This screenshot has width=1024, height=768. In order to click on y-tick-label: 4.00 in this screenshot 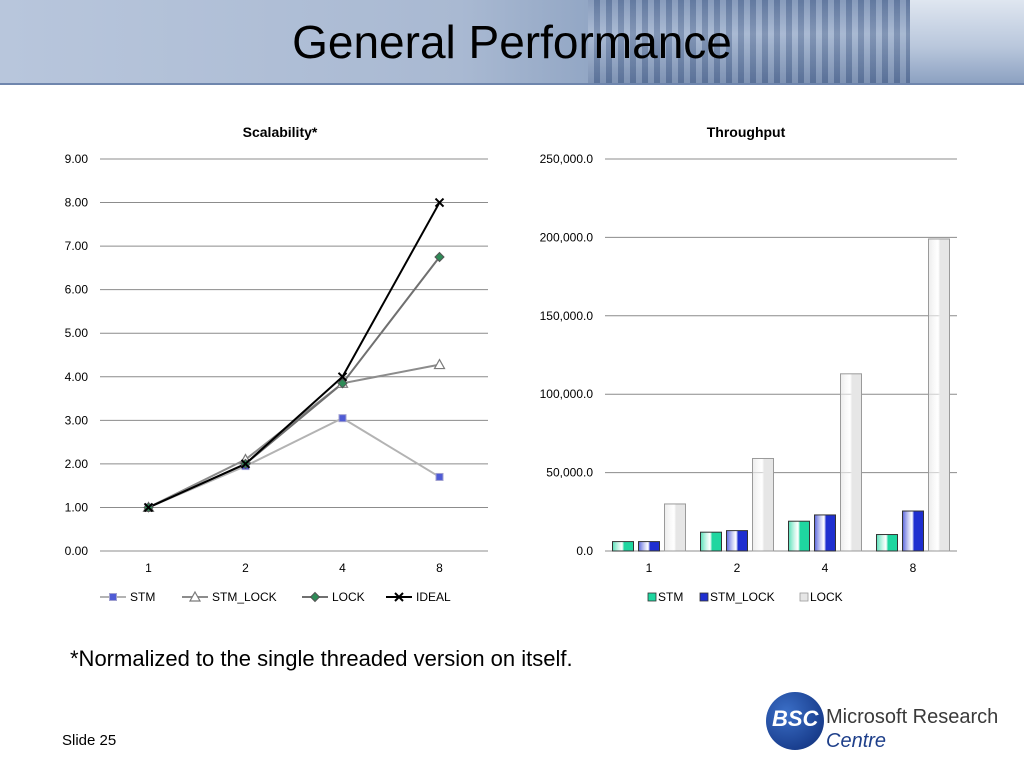, I will do `click(77, 377)`.